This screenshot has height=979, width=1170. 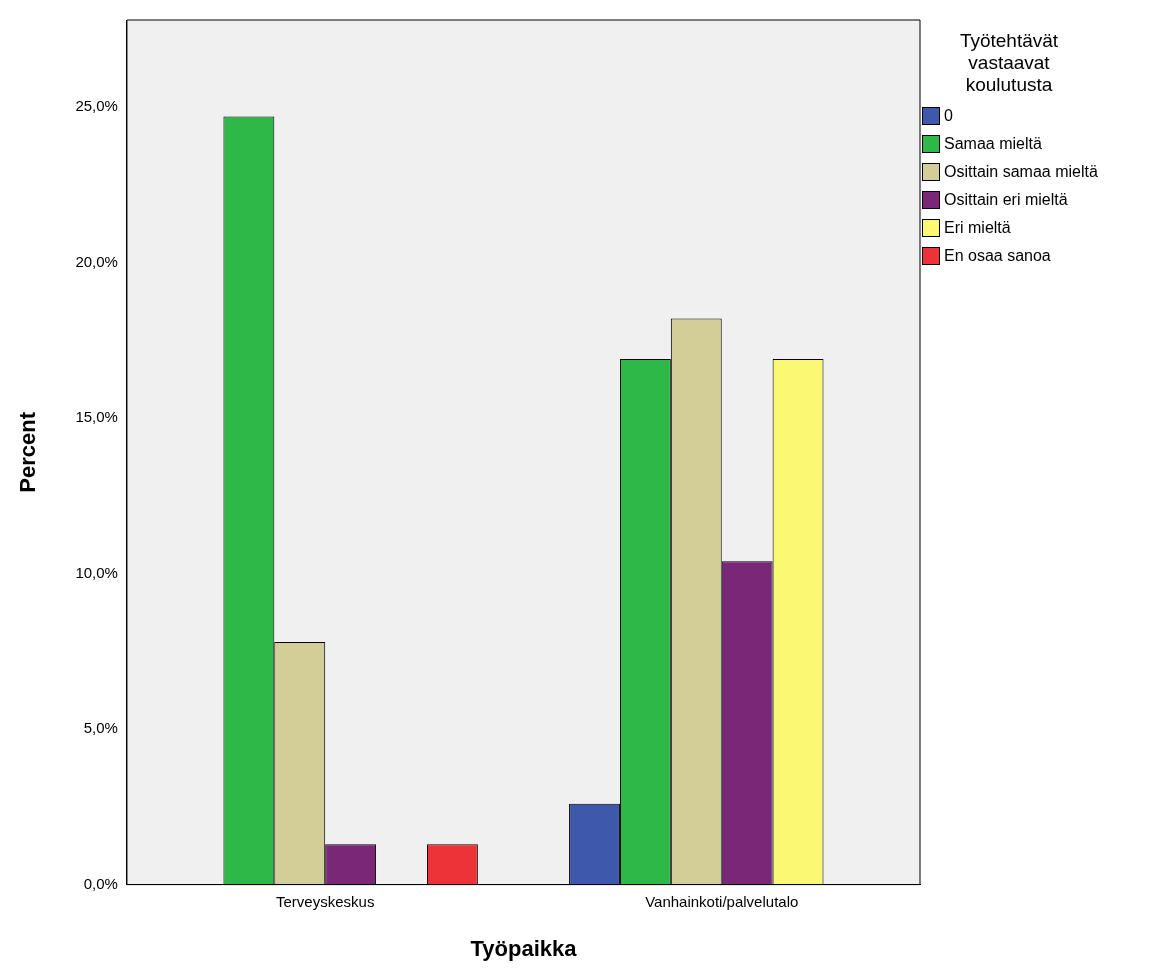 I want to click on legend-label: En osaa sanoa, so click(x=997, y=256).